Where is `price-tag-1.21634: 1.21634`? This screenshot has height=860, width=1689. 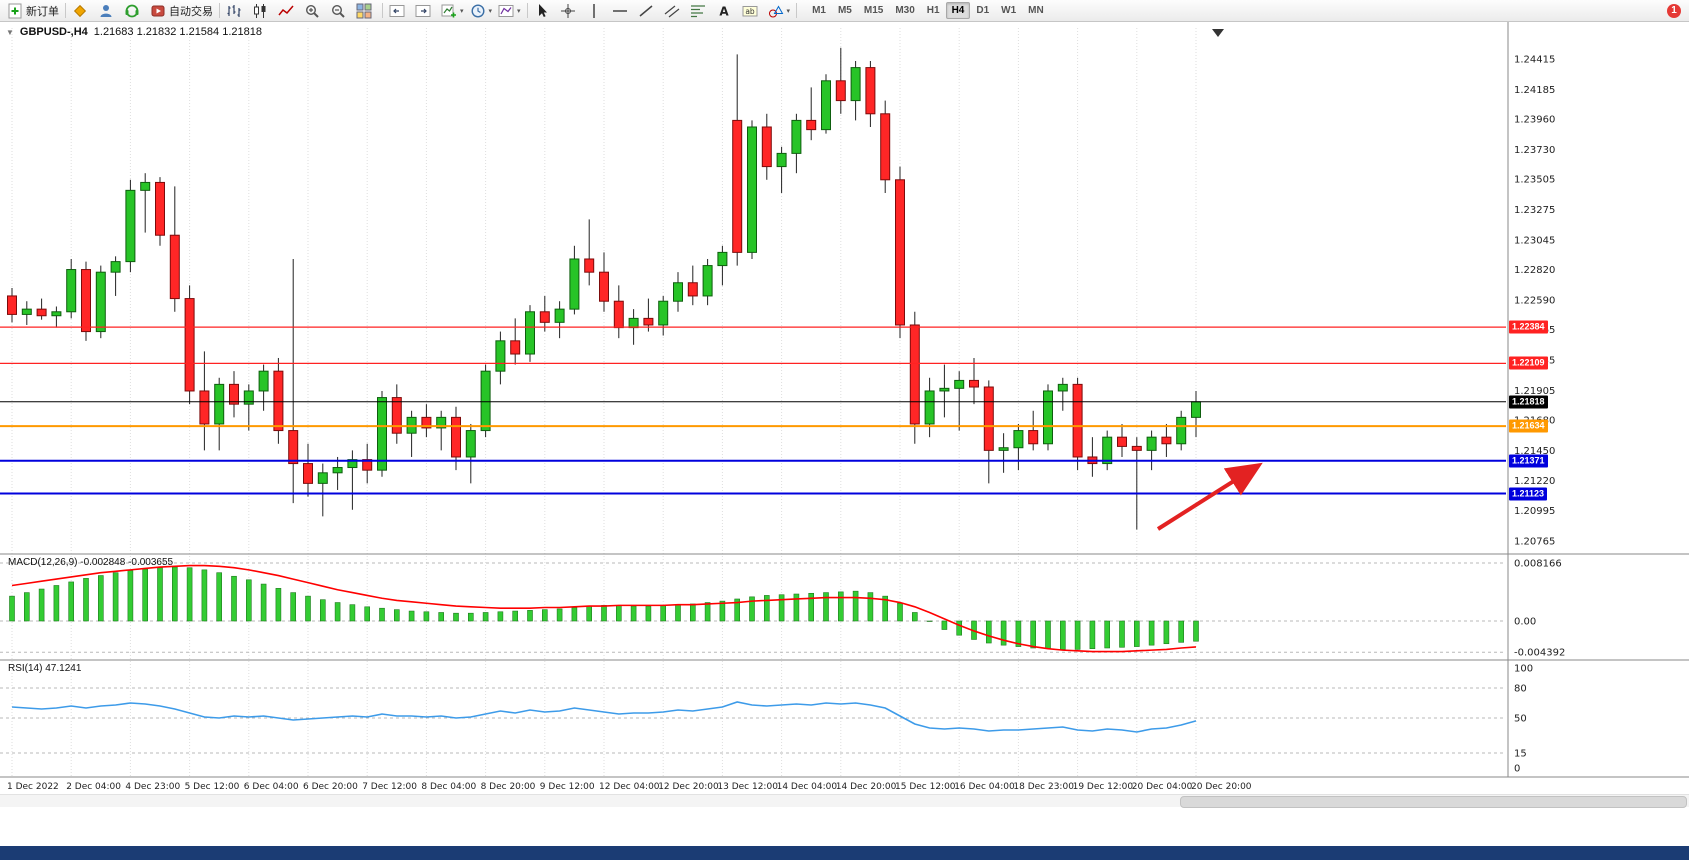 price-tag-1.21634: 1.21634 is located at coordinates (1528, 426).